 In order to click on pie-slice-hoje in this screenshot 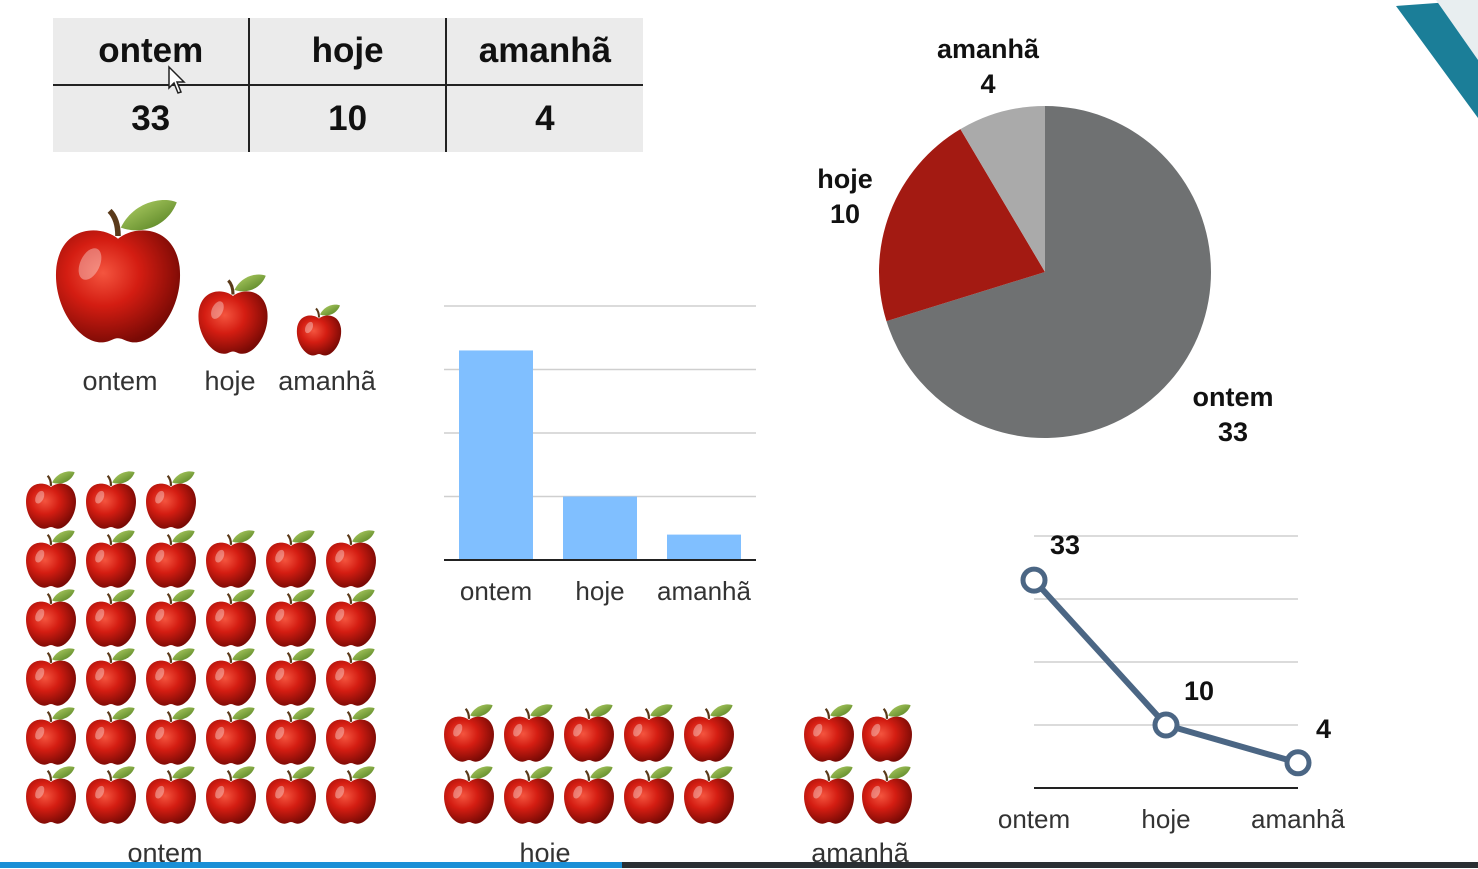, I will do `click(962, 225)`.